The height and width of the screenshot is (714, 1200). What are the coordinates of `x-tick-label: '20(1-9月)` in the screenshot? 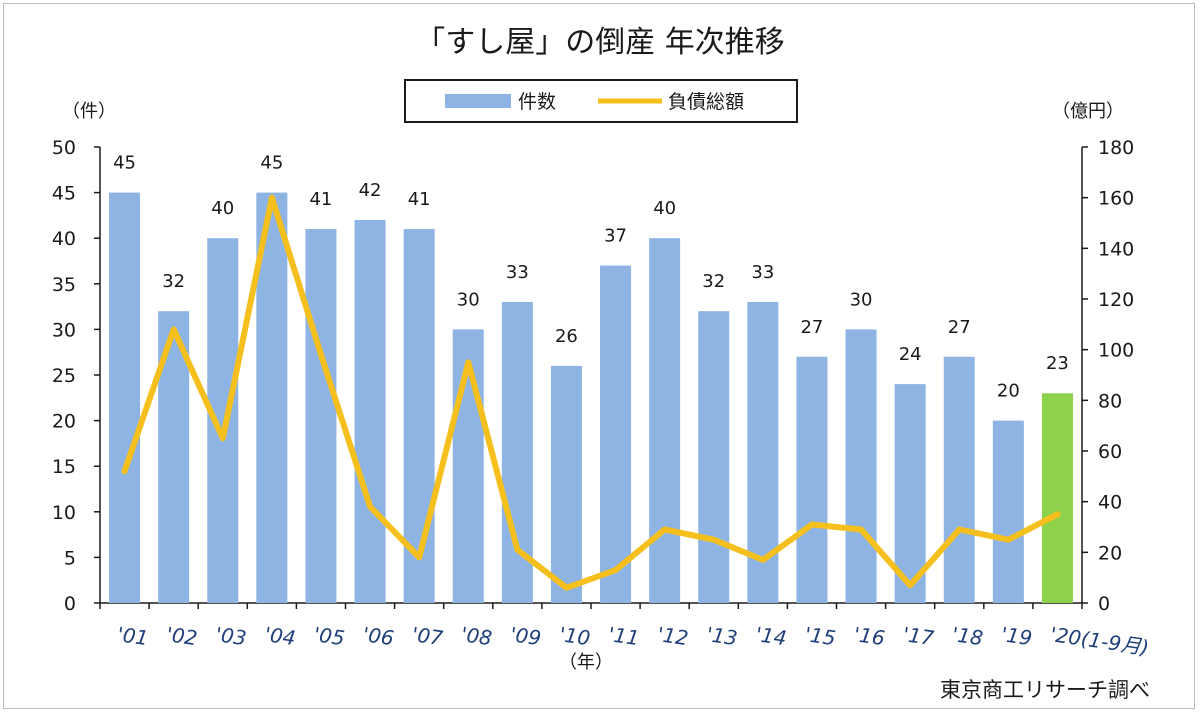 It's located at (1100, 641).